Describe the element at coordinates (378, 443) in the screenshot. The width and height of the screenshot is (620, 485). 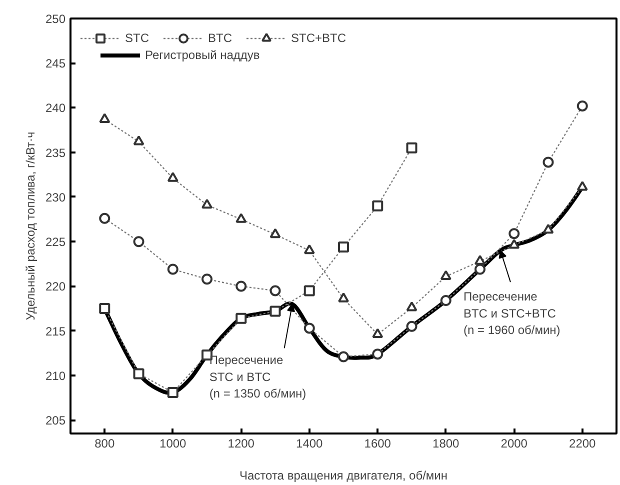
I see `x-tick-label: 1600` at that location.